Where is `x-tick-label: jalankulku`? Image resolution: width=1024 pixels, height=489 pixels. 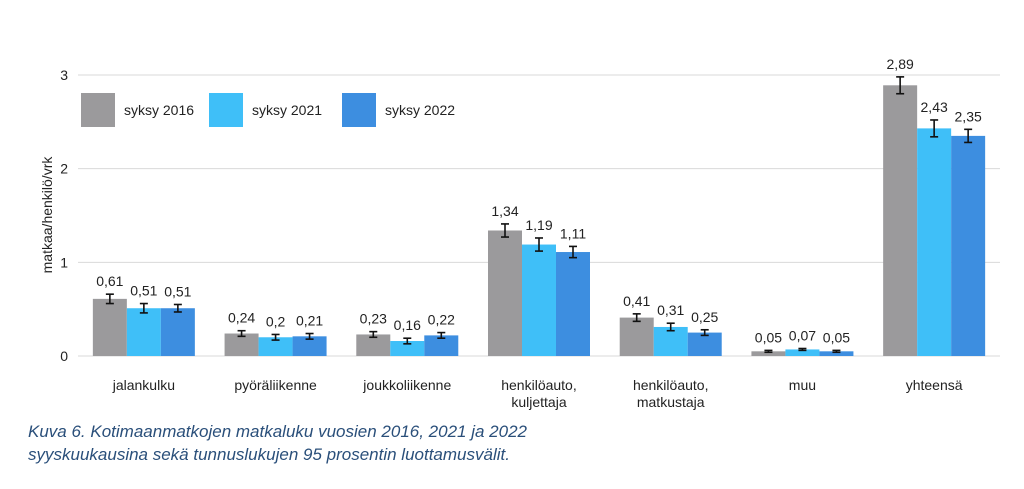
x-tick-label: jalankulku is located at coordinates (143, 385).